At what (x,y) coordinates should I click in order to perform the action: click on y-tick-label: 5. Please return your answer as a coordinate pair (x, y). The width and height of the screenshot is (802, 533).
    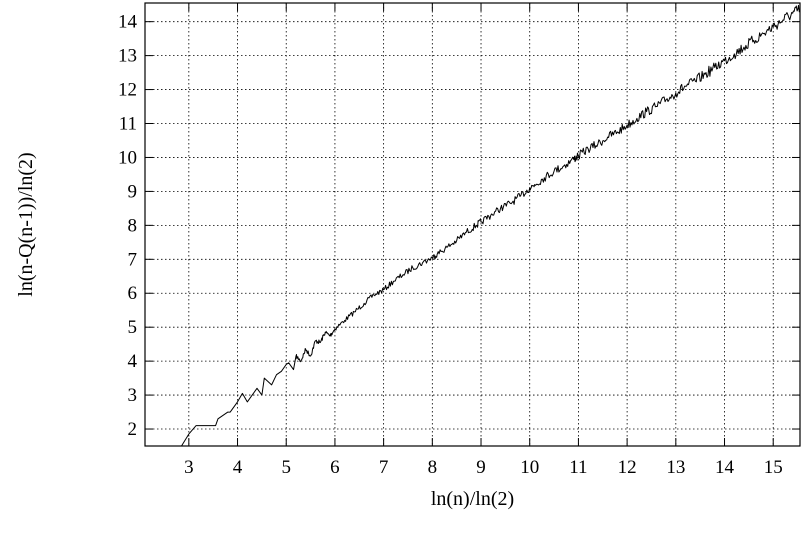
    Looking at the image, I should click on (133, 327).